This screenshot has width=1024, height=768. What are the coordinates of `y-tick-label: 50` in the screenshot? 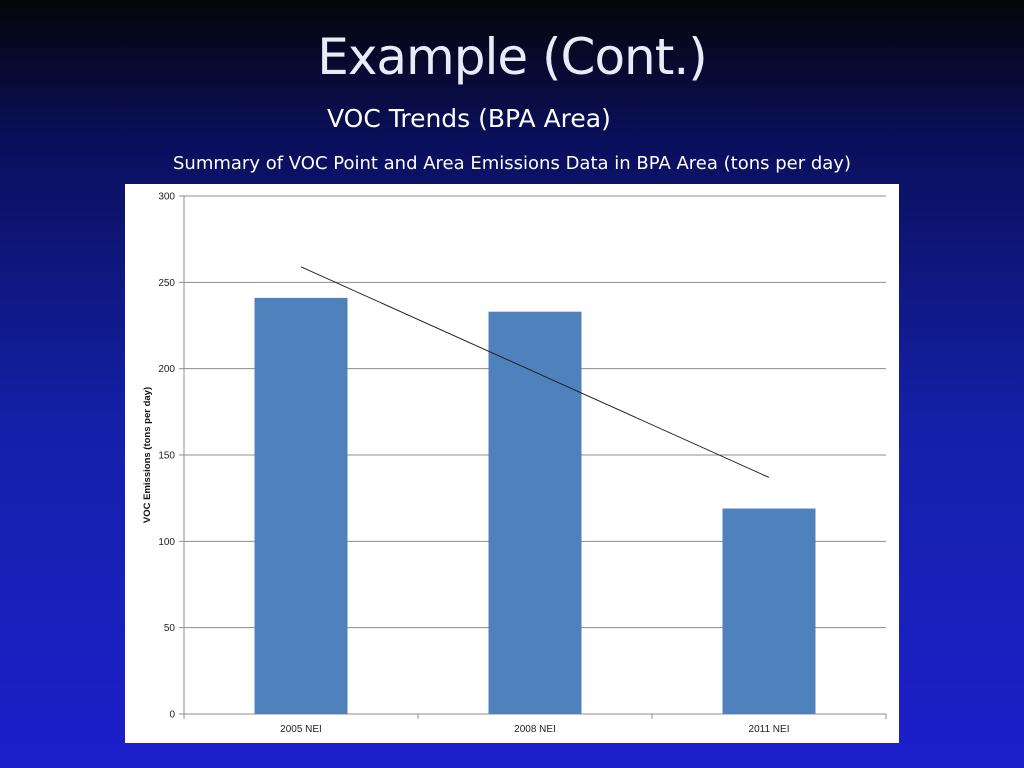 It's located at (170, 628).